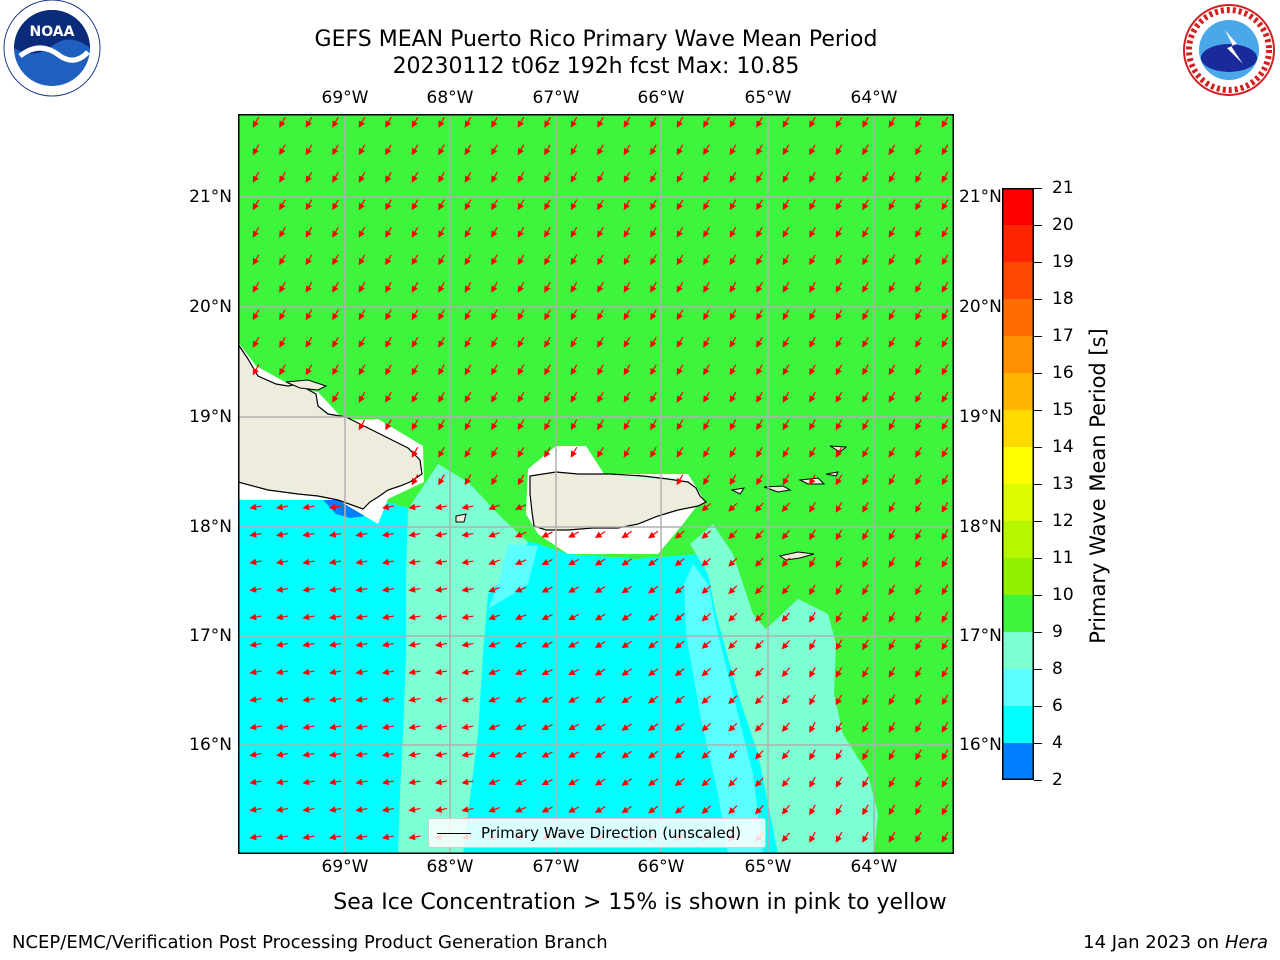 The image size is (1280, 960). Describe the element at coordinates (874, 867) in the screenshot. I see `lon-label-bottom: 64°W` at that location.